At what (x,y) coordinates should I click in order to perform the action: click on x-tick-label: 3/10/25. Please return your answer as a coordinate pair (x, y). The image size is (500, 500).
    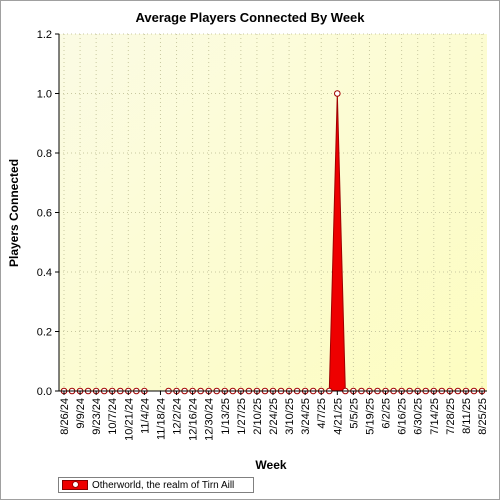
    Looking at the image, I should click on (290, 416).